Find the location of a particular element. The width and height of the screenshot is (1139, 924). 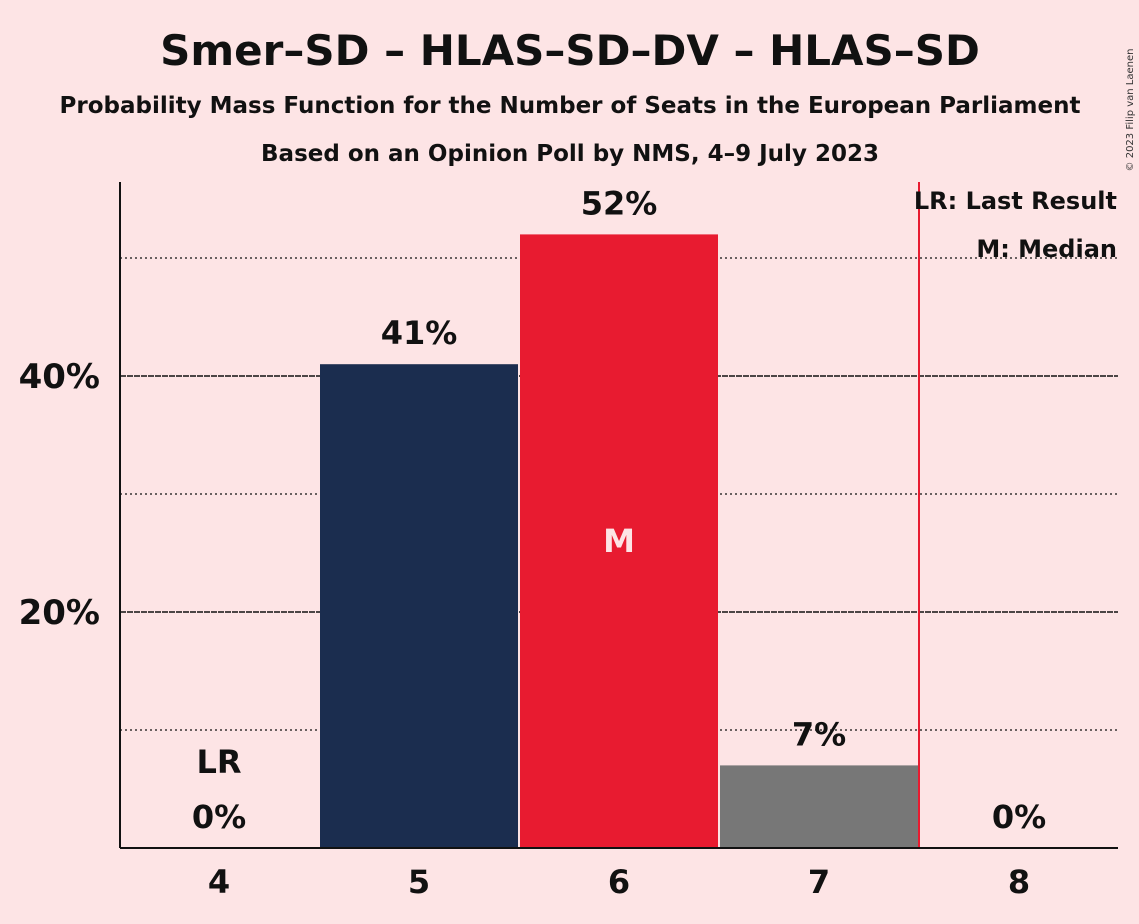

x-tick-label: 6 is located at coordinates (619, 882).